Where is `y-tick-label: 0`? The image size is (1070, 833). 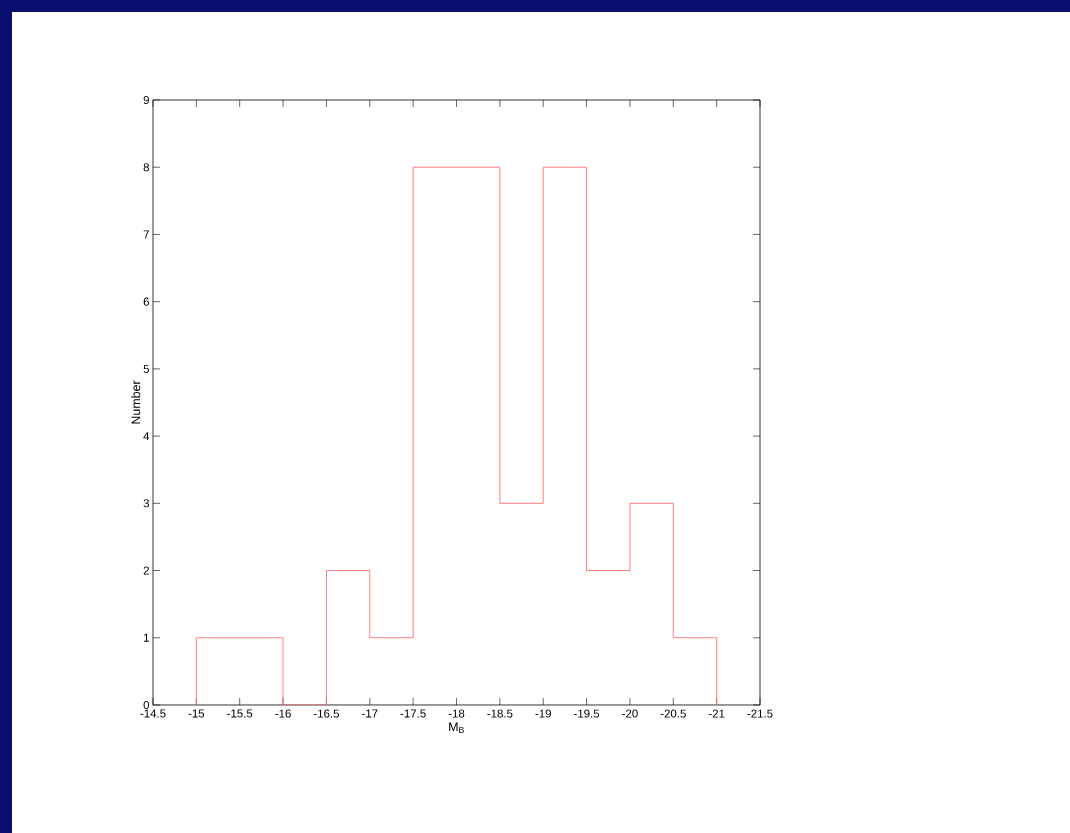
y-tick-label: 0 is located at coordinates (146, 705).